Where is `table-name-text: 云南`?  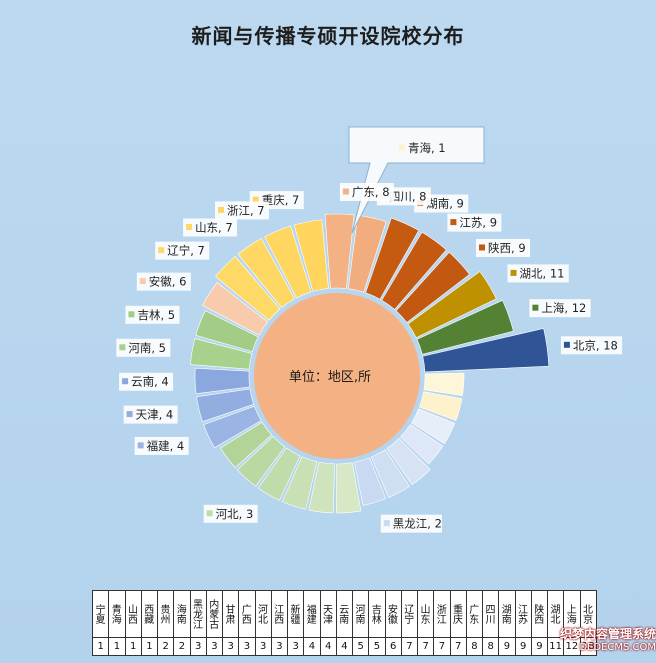 table-name-text: 云南 is located at coordinates (342, 614).